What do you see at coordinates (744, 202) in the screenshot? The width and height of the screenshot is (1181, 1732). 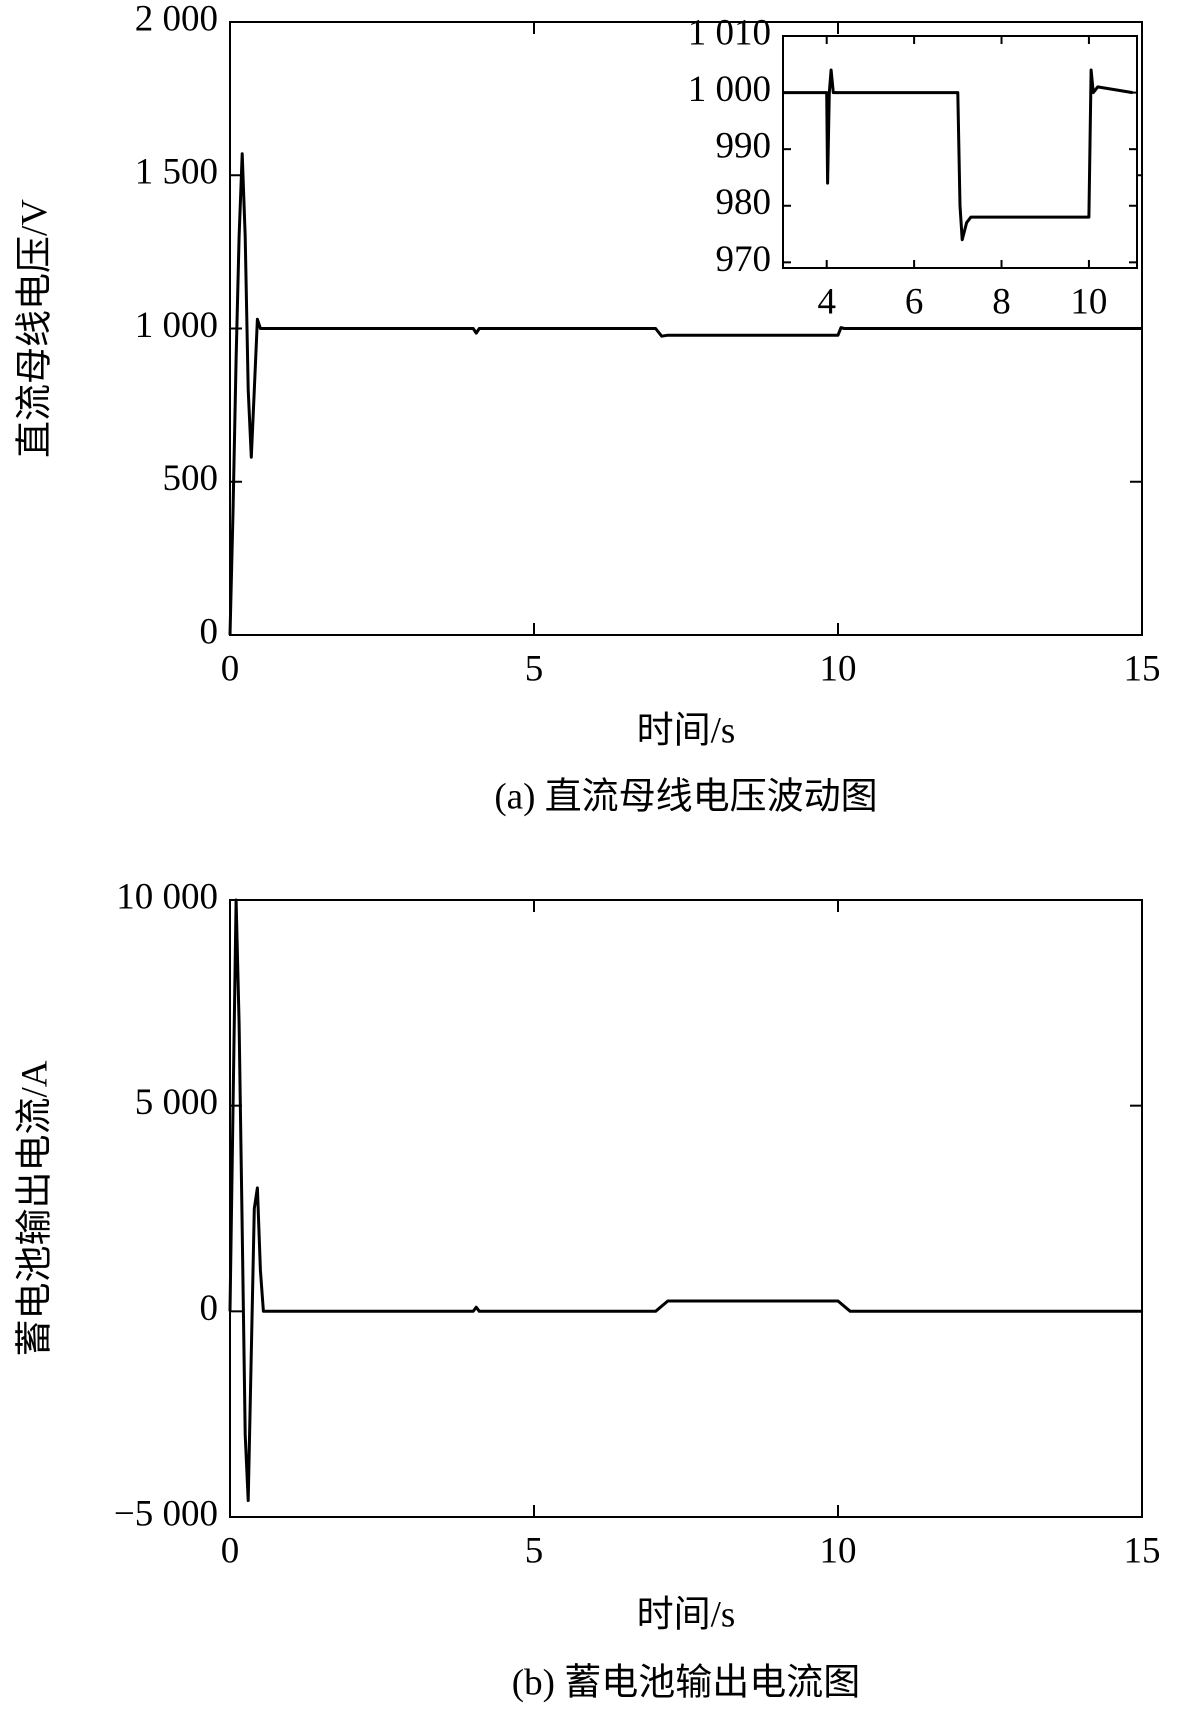 I see `y-tick-label: 980` at bounding box center [744, 202].